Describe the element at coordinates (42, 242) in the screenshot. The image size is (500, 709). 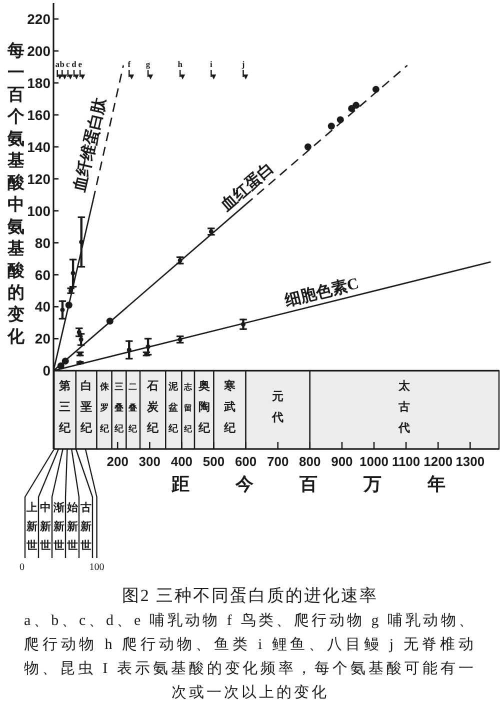
I see `y-tick-label: 80` at that location.